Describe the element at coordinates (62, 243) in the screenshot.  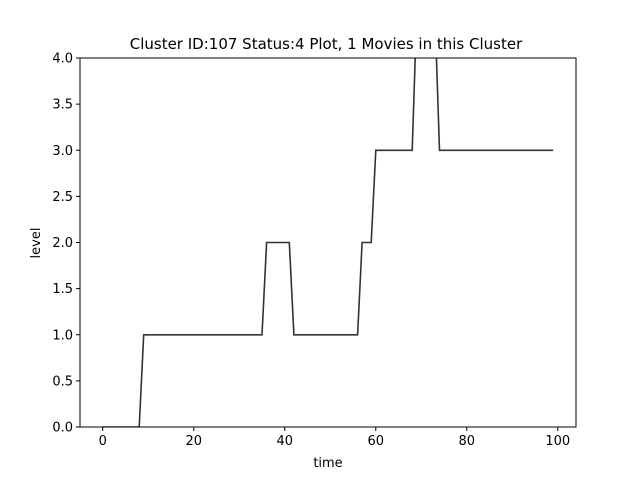
I see `y-tick-label: 2.0` at that location.